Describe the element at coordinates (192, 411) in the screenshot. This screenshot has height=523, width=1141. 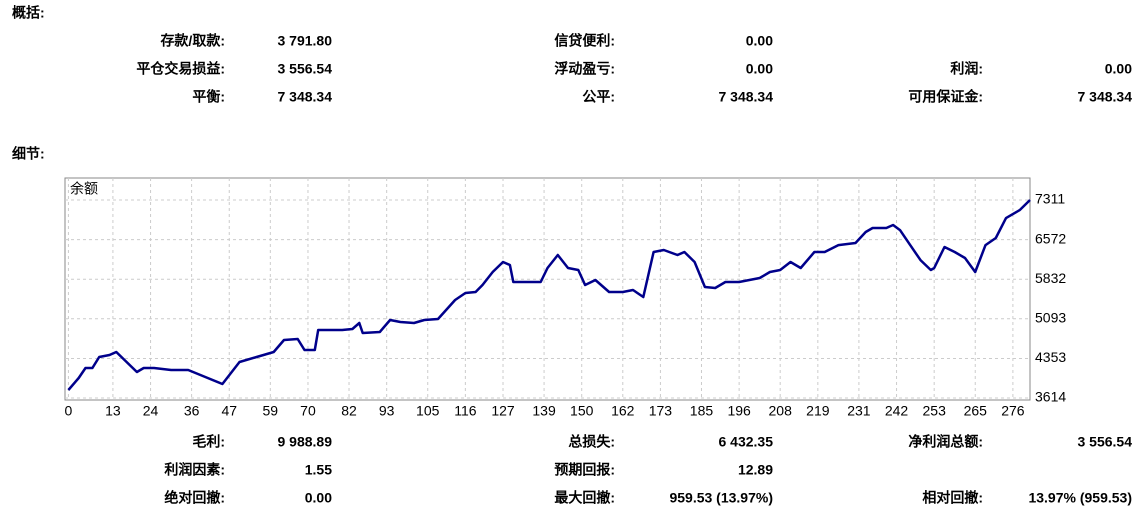
I see `x-tick-label: 36` at that location.